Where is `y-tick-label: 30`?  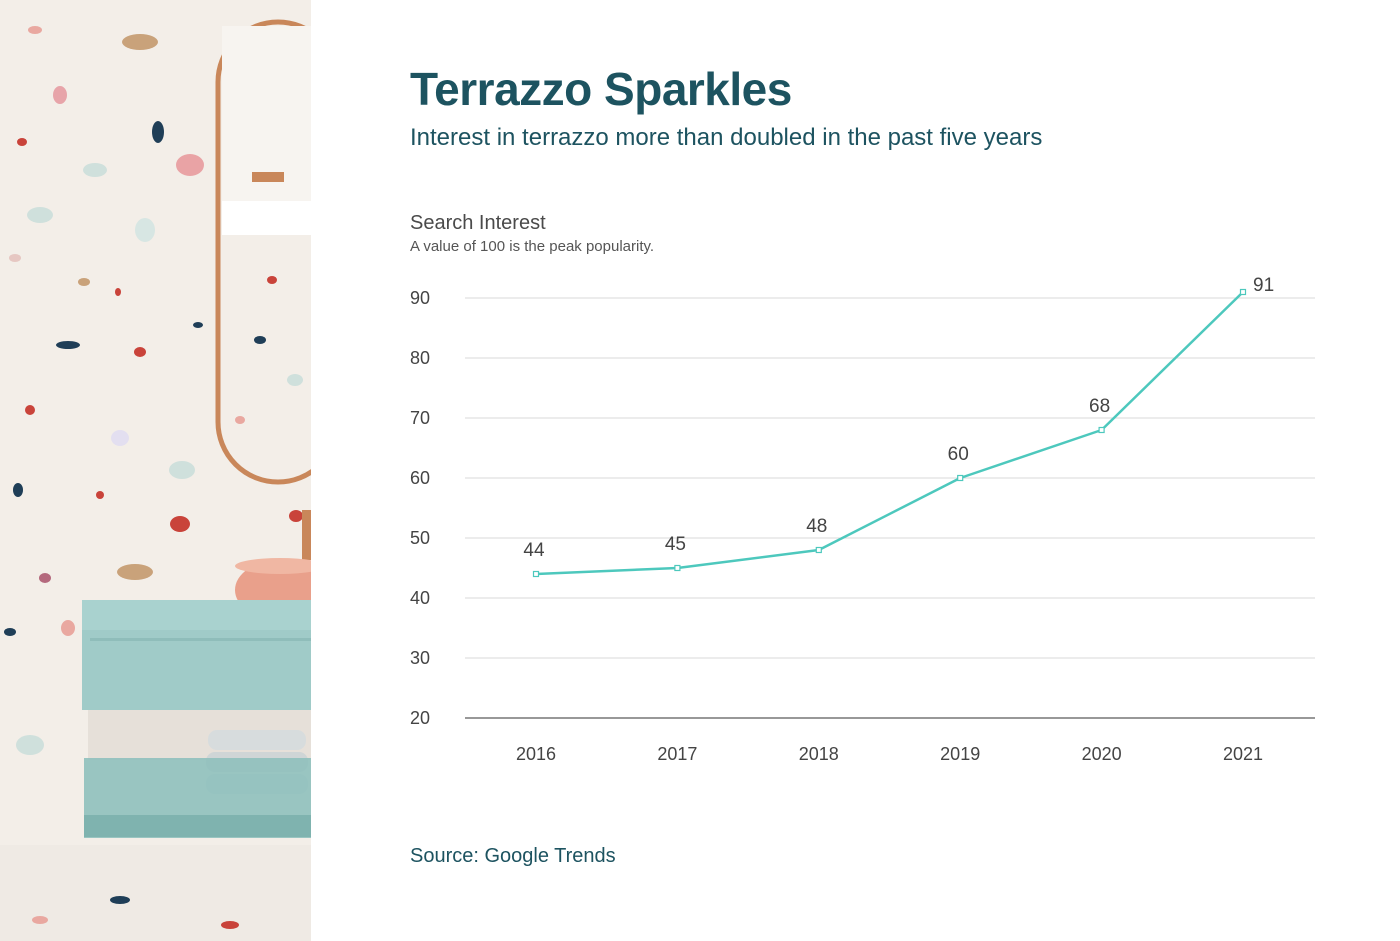
y-tick-label: 30 is located at coordinates (420, 658).